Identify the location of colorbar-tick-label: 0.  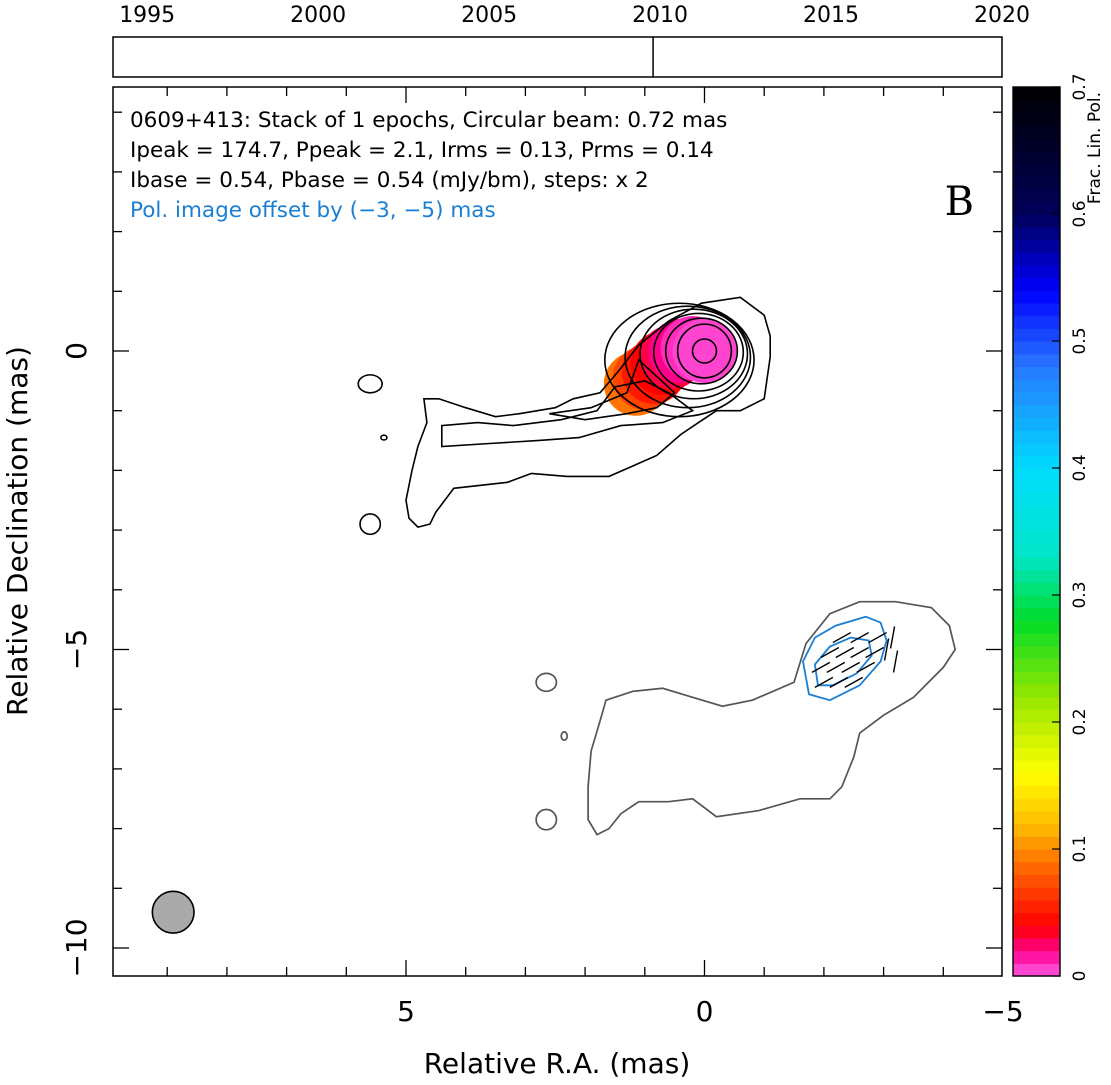
(1080, 976).